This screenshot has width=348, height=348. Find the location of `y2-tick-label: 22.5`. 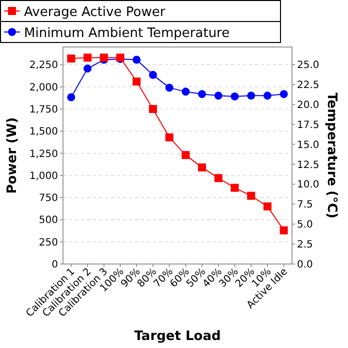

y2-tick-label: 22.5 is located at coordinates (308, 85).